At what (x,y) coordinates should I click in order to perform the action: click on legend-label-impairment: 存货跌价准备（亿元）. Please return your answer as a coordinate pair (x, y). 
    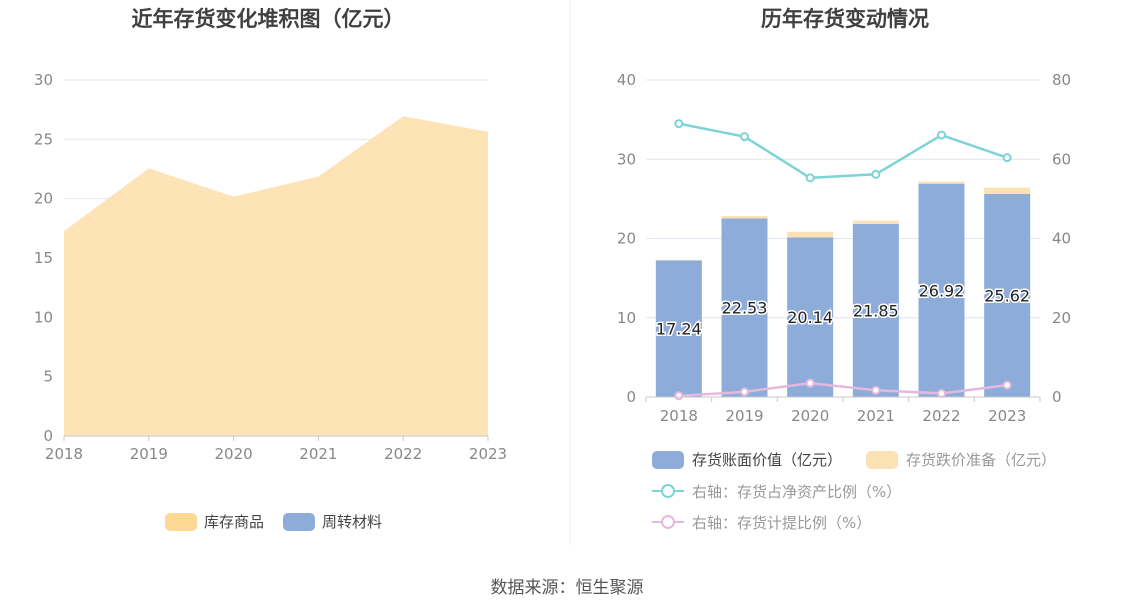
    Looking at the image, I should click on (981, 460).